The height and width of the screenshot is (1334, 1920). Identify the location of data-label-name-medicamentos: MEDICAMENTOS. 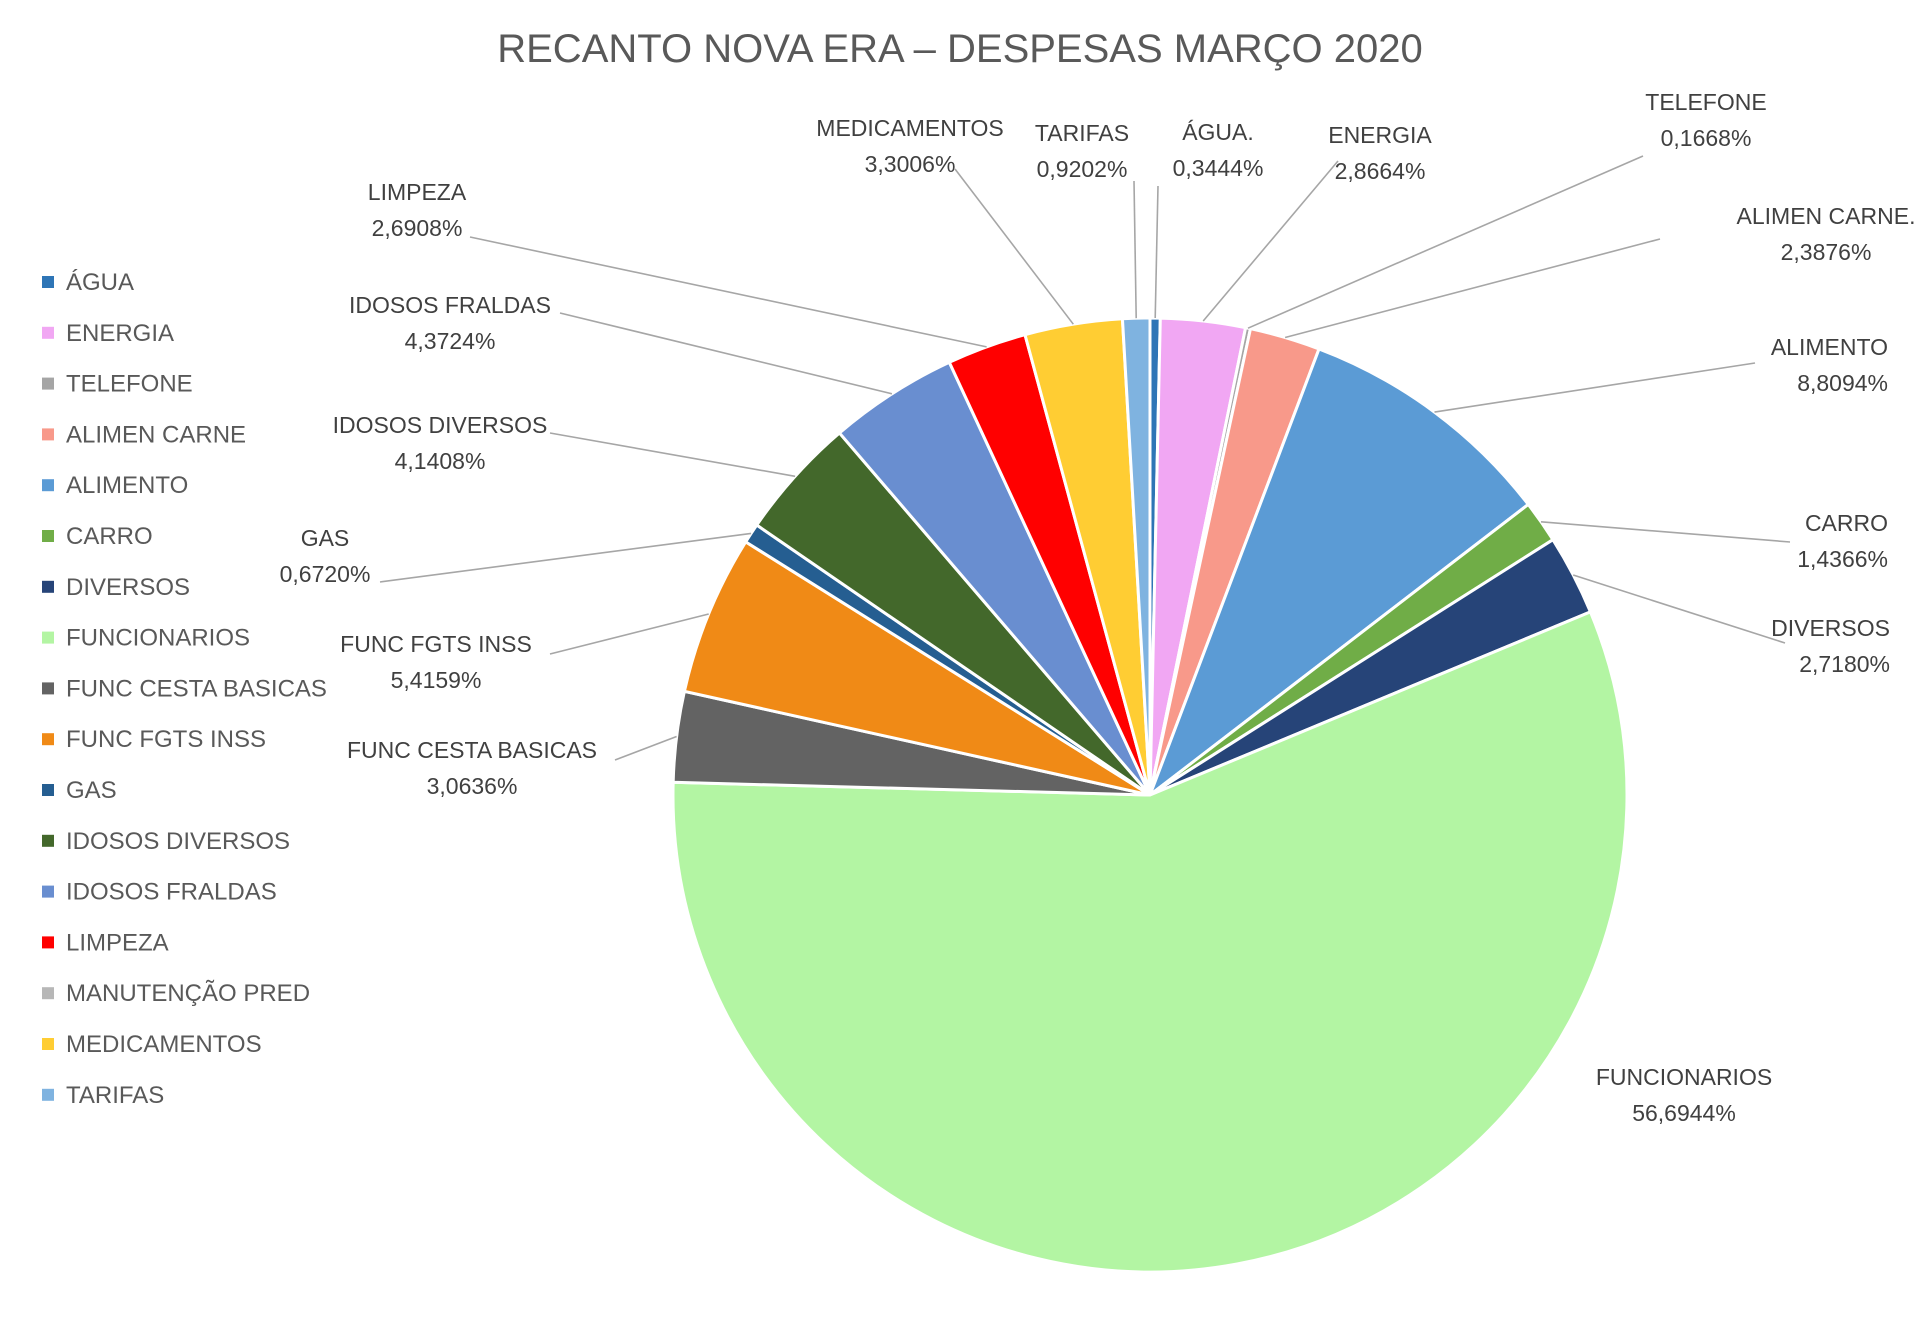
(909, 128).